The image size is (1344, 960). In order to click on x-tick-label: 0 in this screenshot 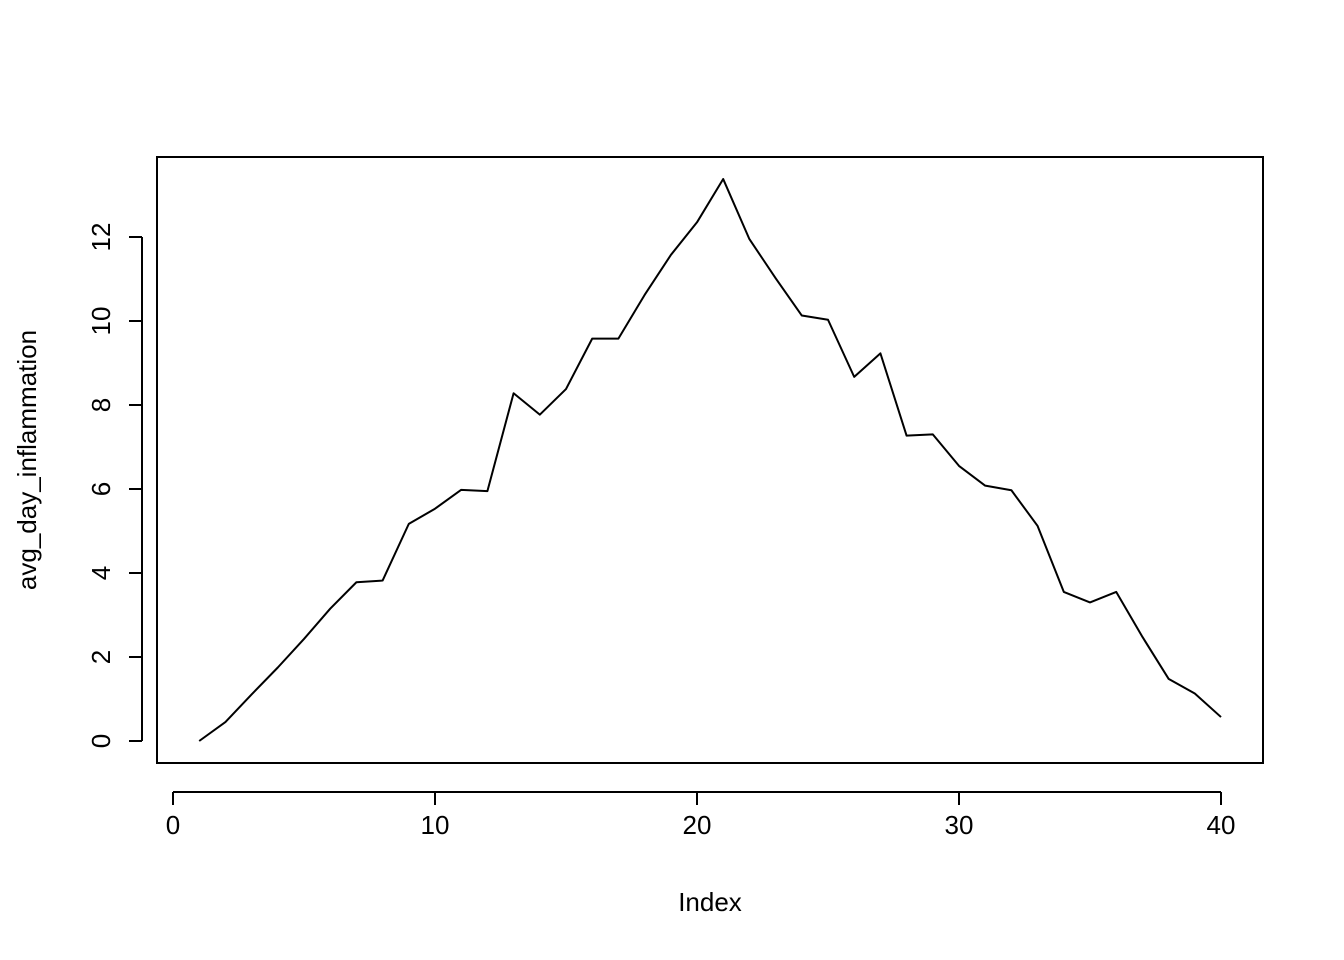, I will do `click(173, 825)`.